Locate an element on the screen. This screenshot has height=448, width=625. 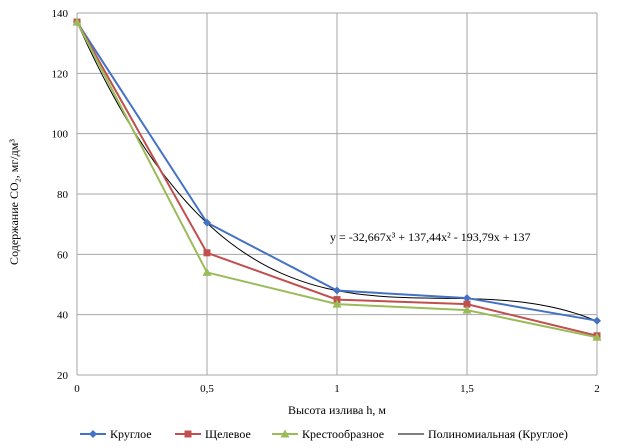
y-tick-label: 20 is located at coordinates (63, 376).